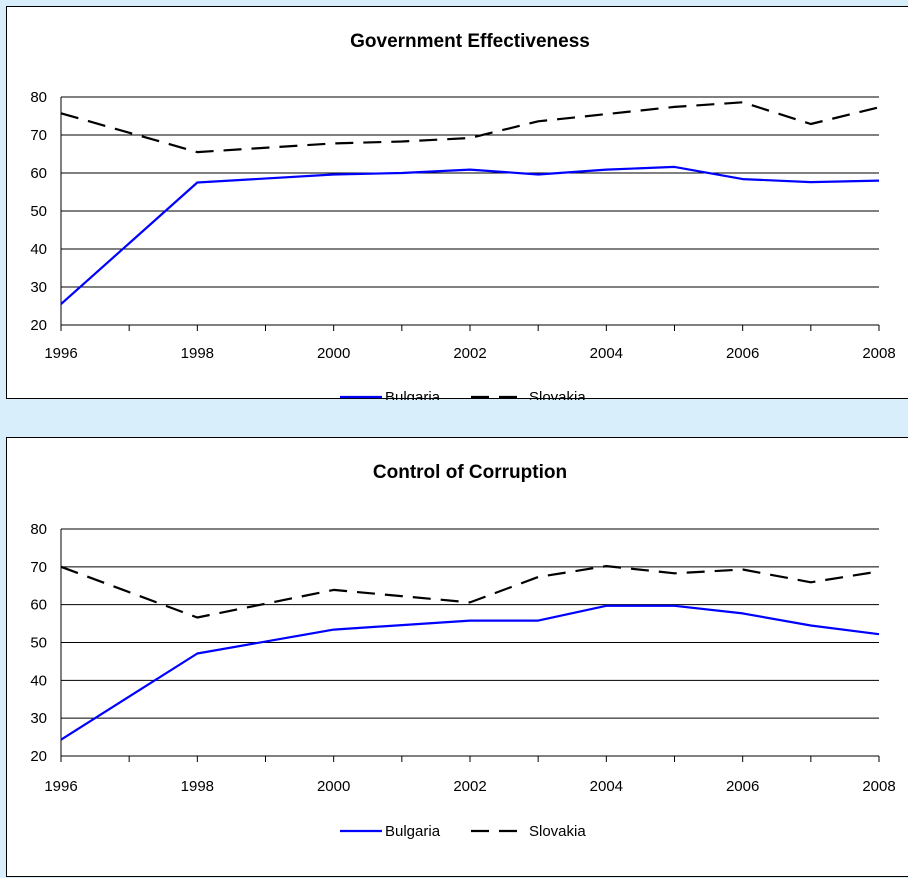  What do you see at coordinates (470, 41) in the screenshot?
I see `chart-title: Government Effectiveness` at bounding box center [470, 41].